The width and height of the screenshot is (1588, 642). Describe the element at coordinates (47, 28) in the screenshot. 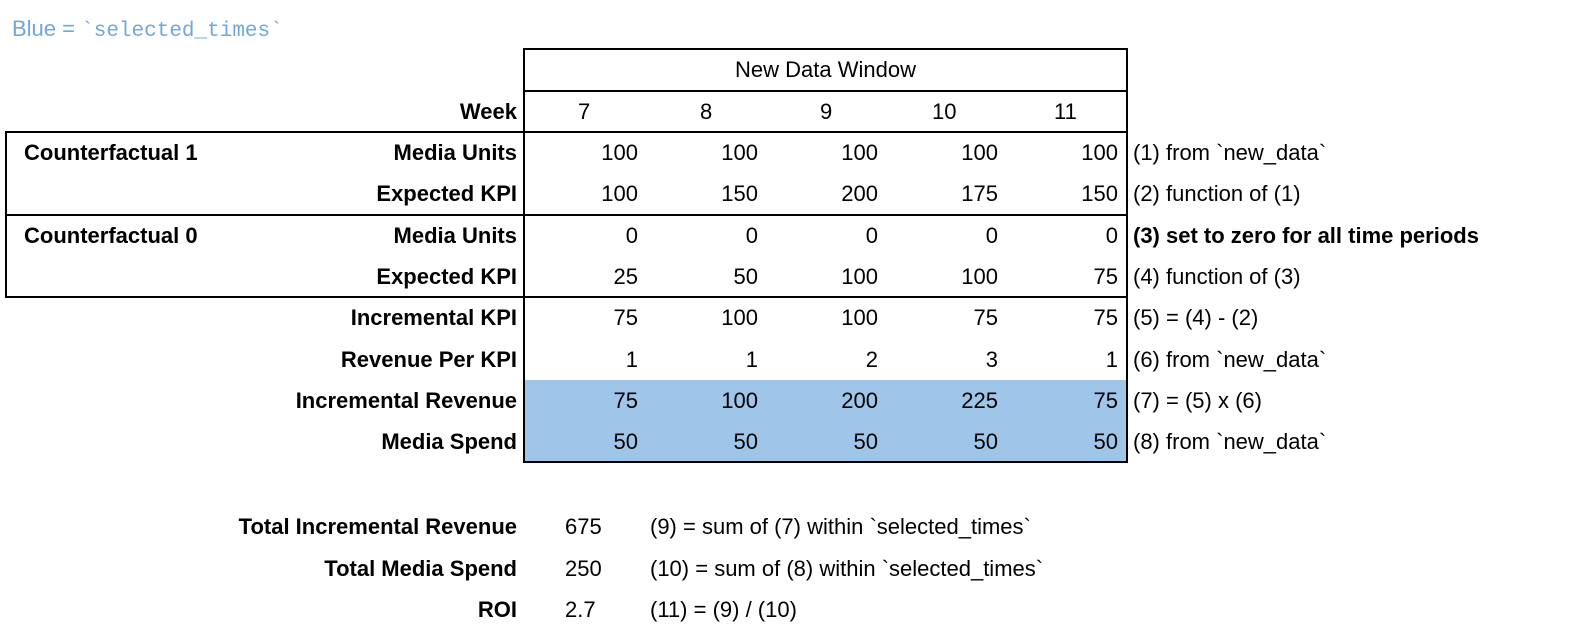

I see `legend-prefix: Blue =` at that location.